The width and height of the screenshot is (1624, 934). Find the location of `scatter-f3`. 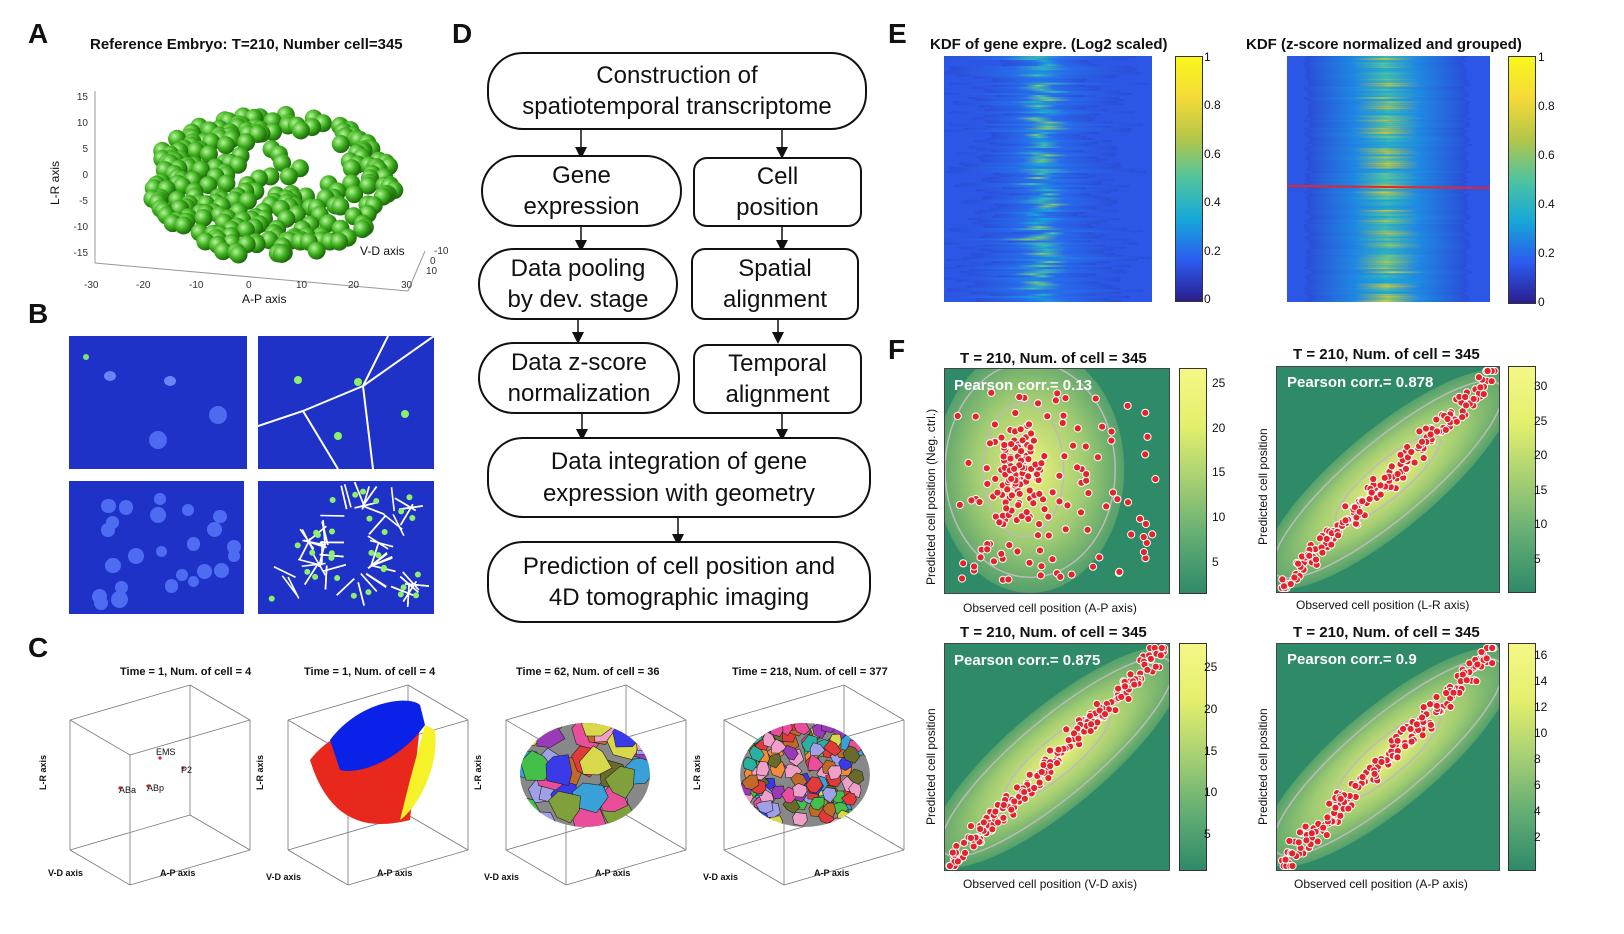

scatter-f3 is located at coordinates (1057, 757).